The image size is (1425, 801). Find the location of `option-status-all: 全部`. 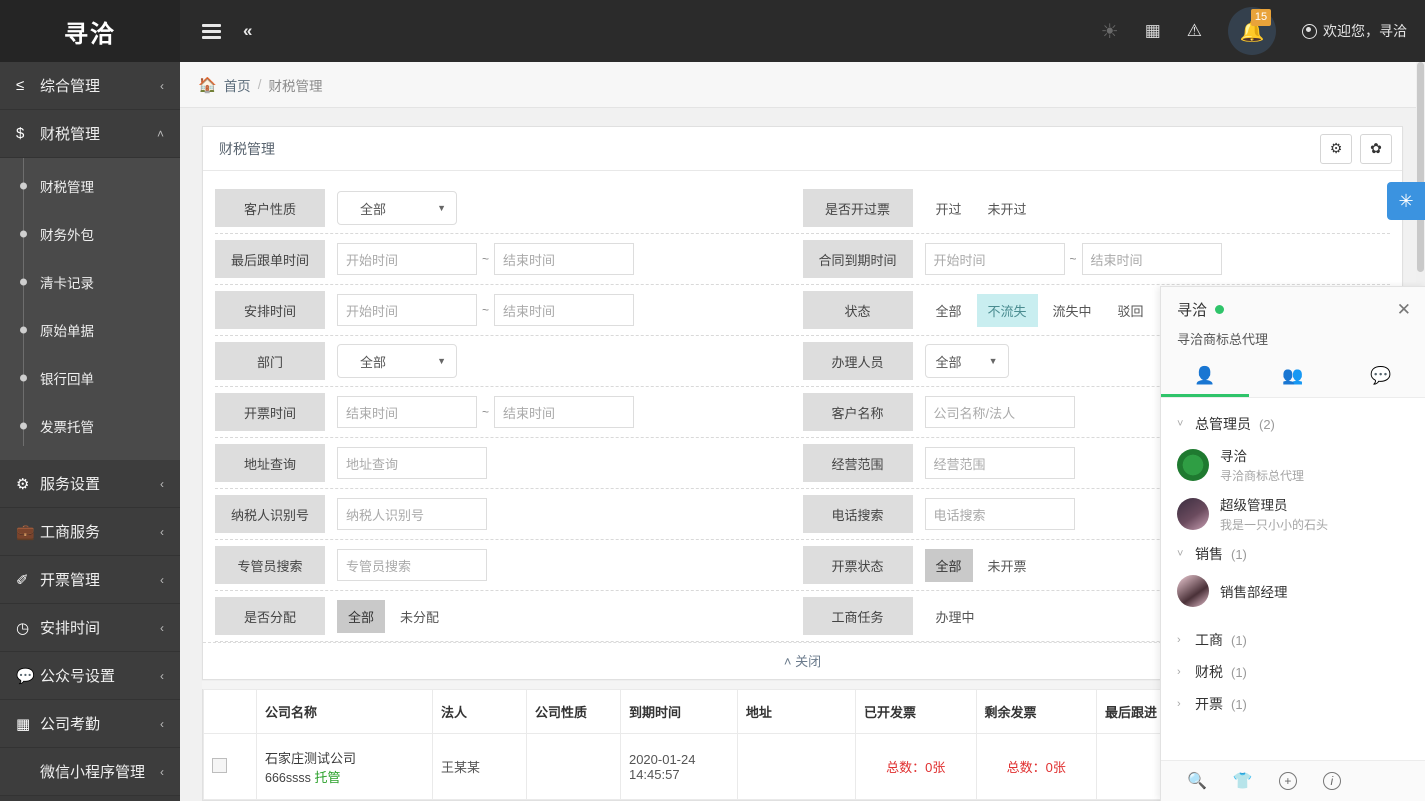

option-status-all: 全部 is located at coordinates (948, 310).